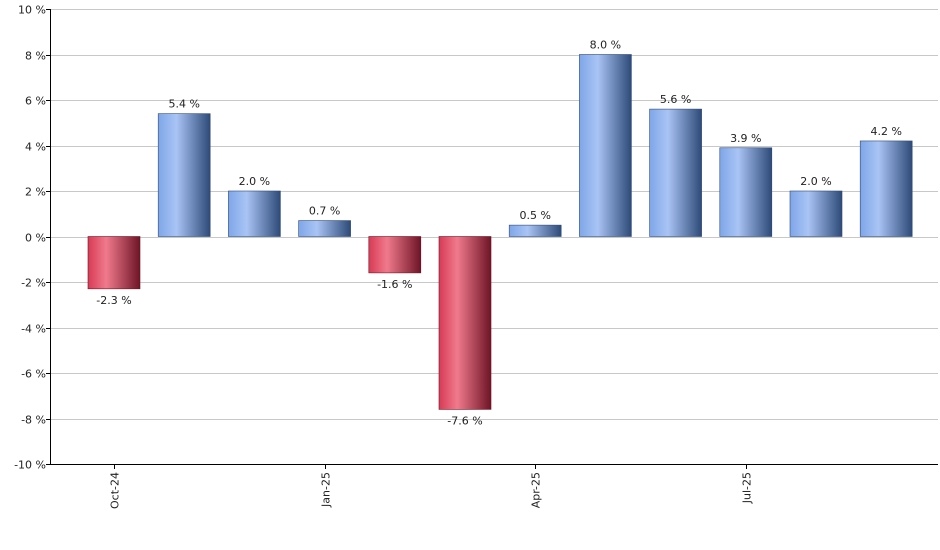  Describe the element at coordinates (605, 45) in the screenshot. I see `data-label: 8.0 %` at that location.